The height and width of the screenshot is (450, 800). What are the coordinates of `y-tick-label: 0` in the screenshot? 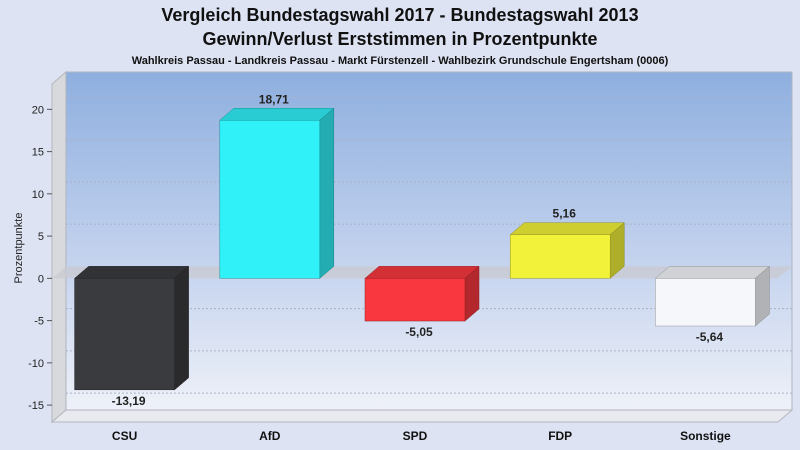 It's located at (41, 279).